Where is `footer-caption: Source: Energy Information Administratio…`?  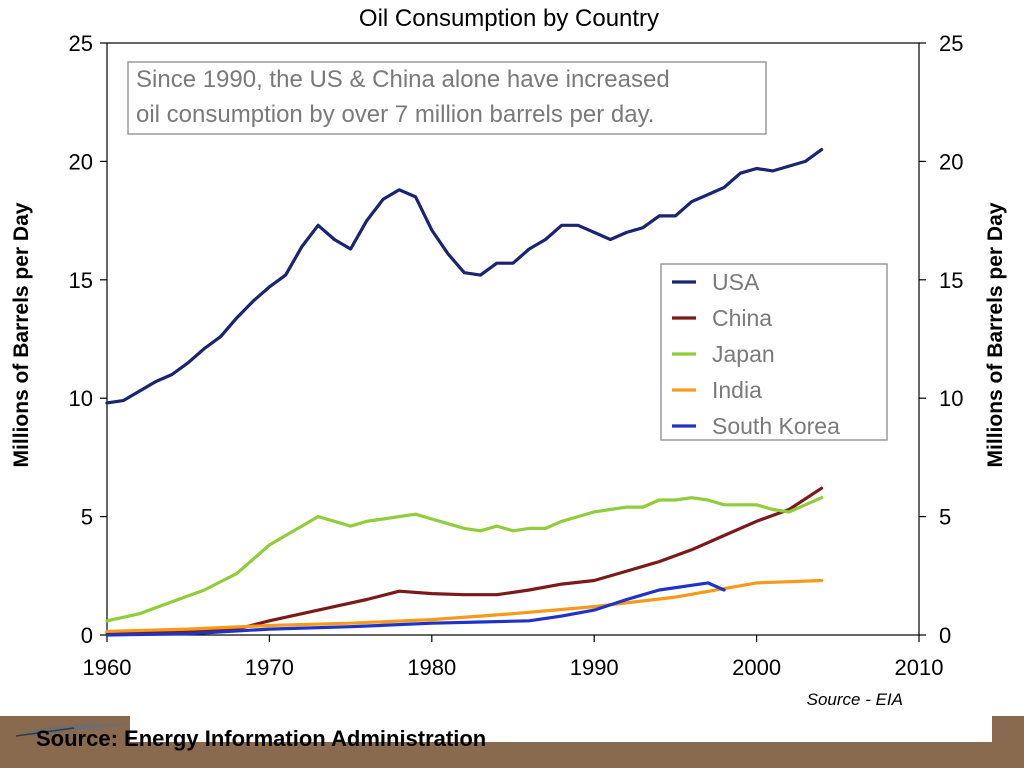 footer-caption: Source: Energy Information Administratio… is located at coordinates (261, 738).